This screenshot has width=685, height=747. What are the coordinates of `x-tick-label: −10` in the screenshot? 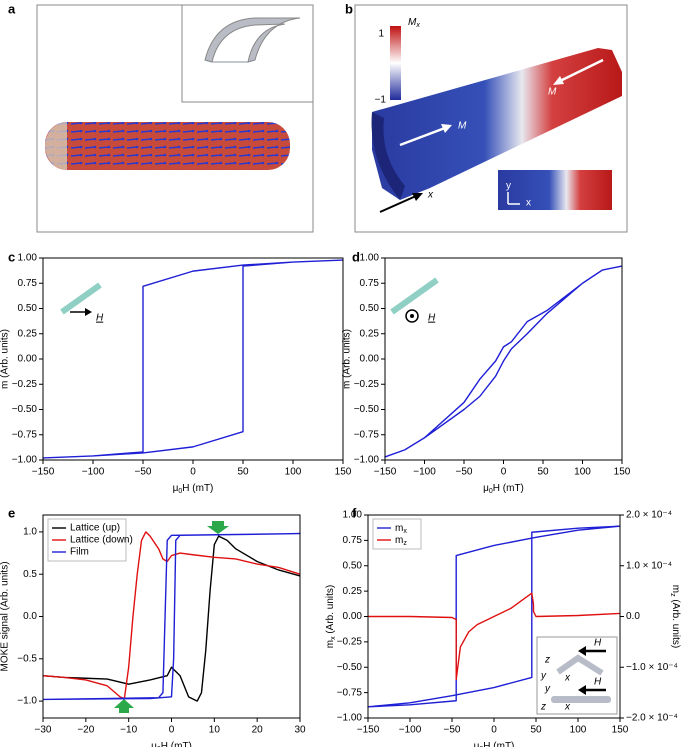 It's located at (128, 730).